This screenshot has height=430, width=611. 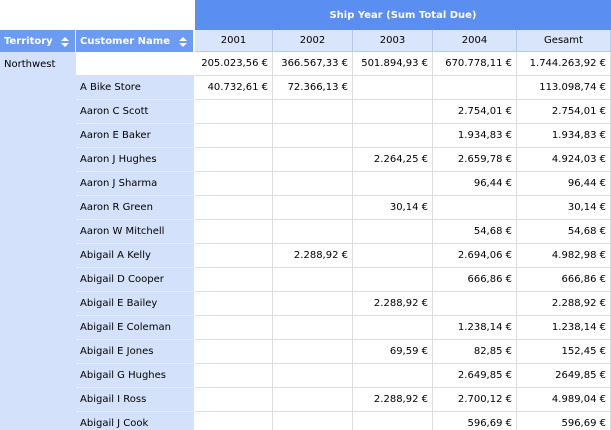 I want to click on customer: Abigail E Coleman, so click(x=135, y=328).